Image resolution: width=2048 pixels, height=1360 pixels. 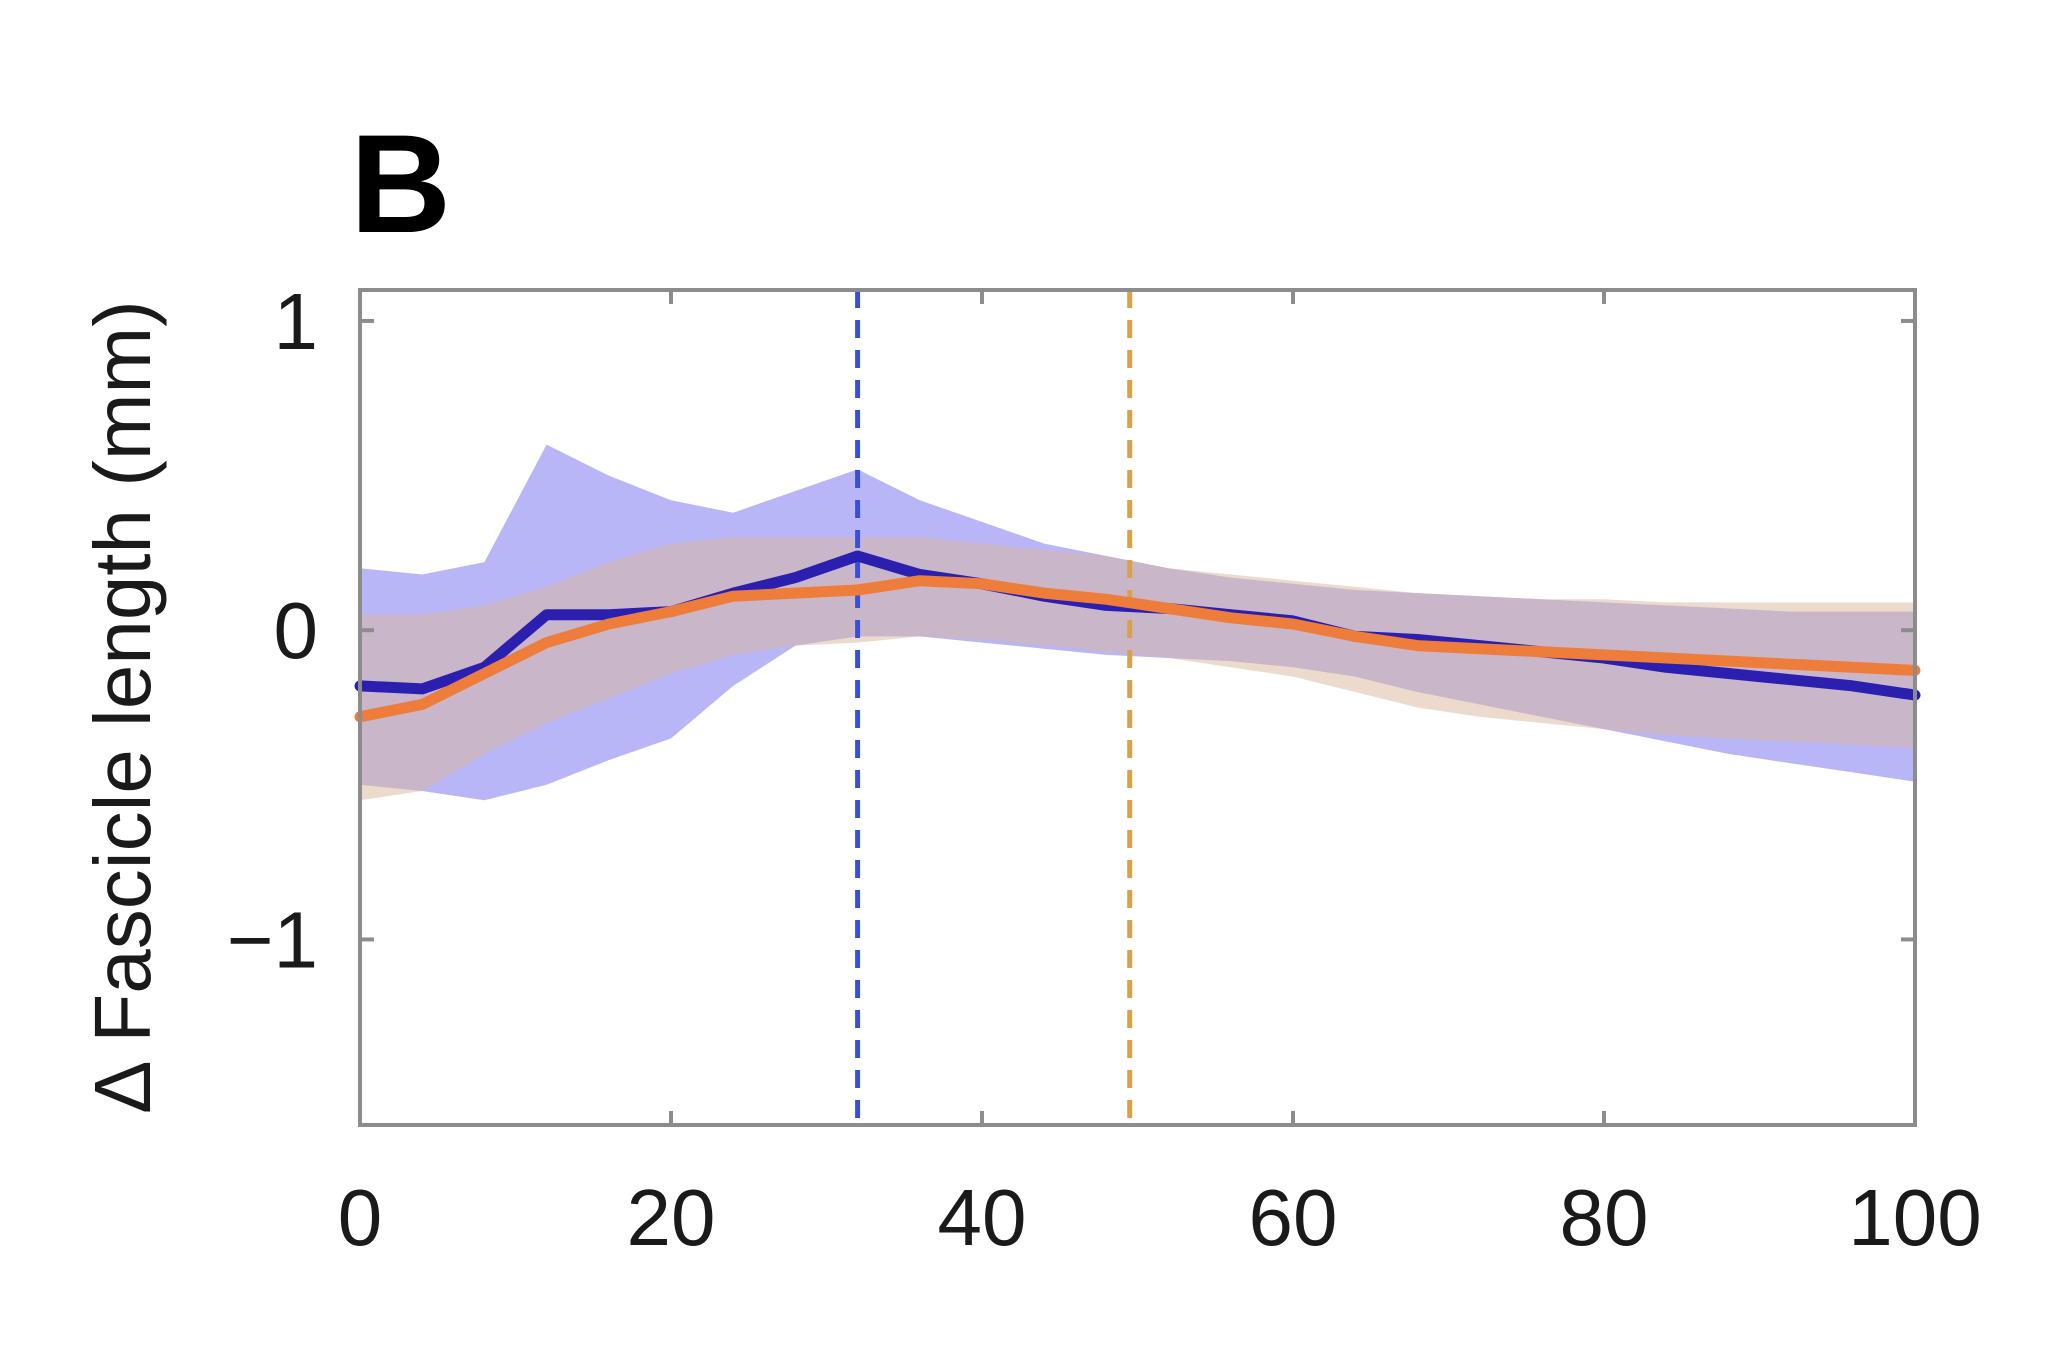 I want to click on event-markers, so click(x=994, y=707).